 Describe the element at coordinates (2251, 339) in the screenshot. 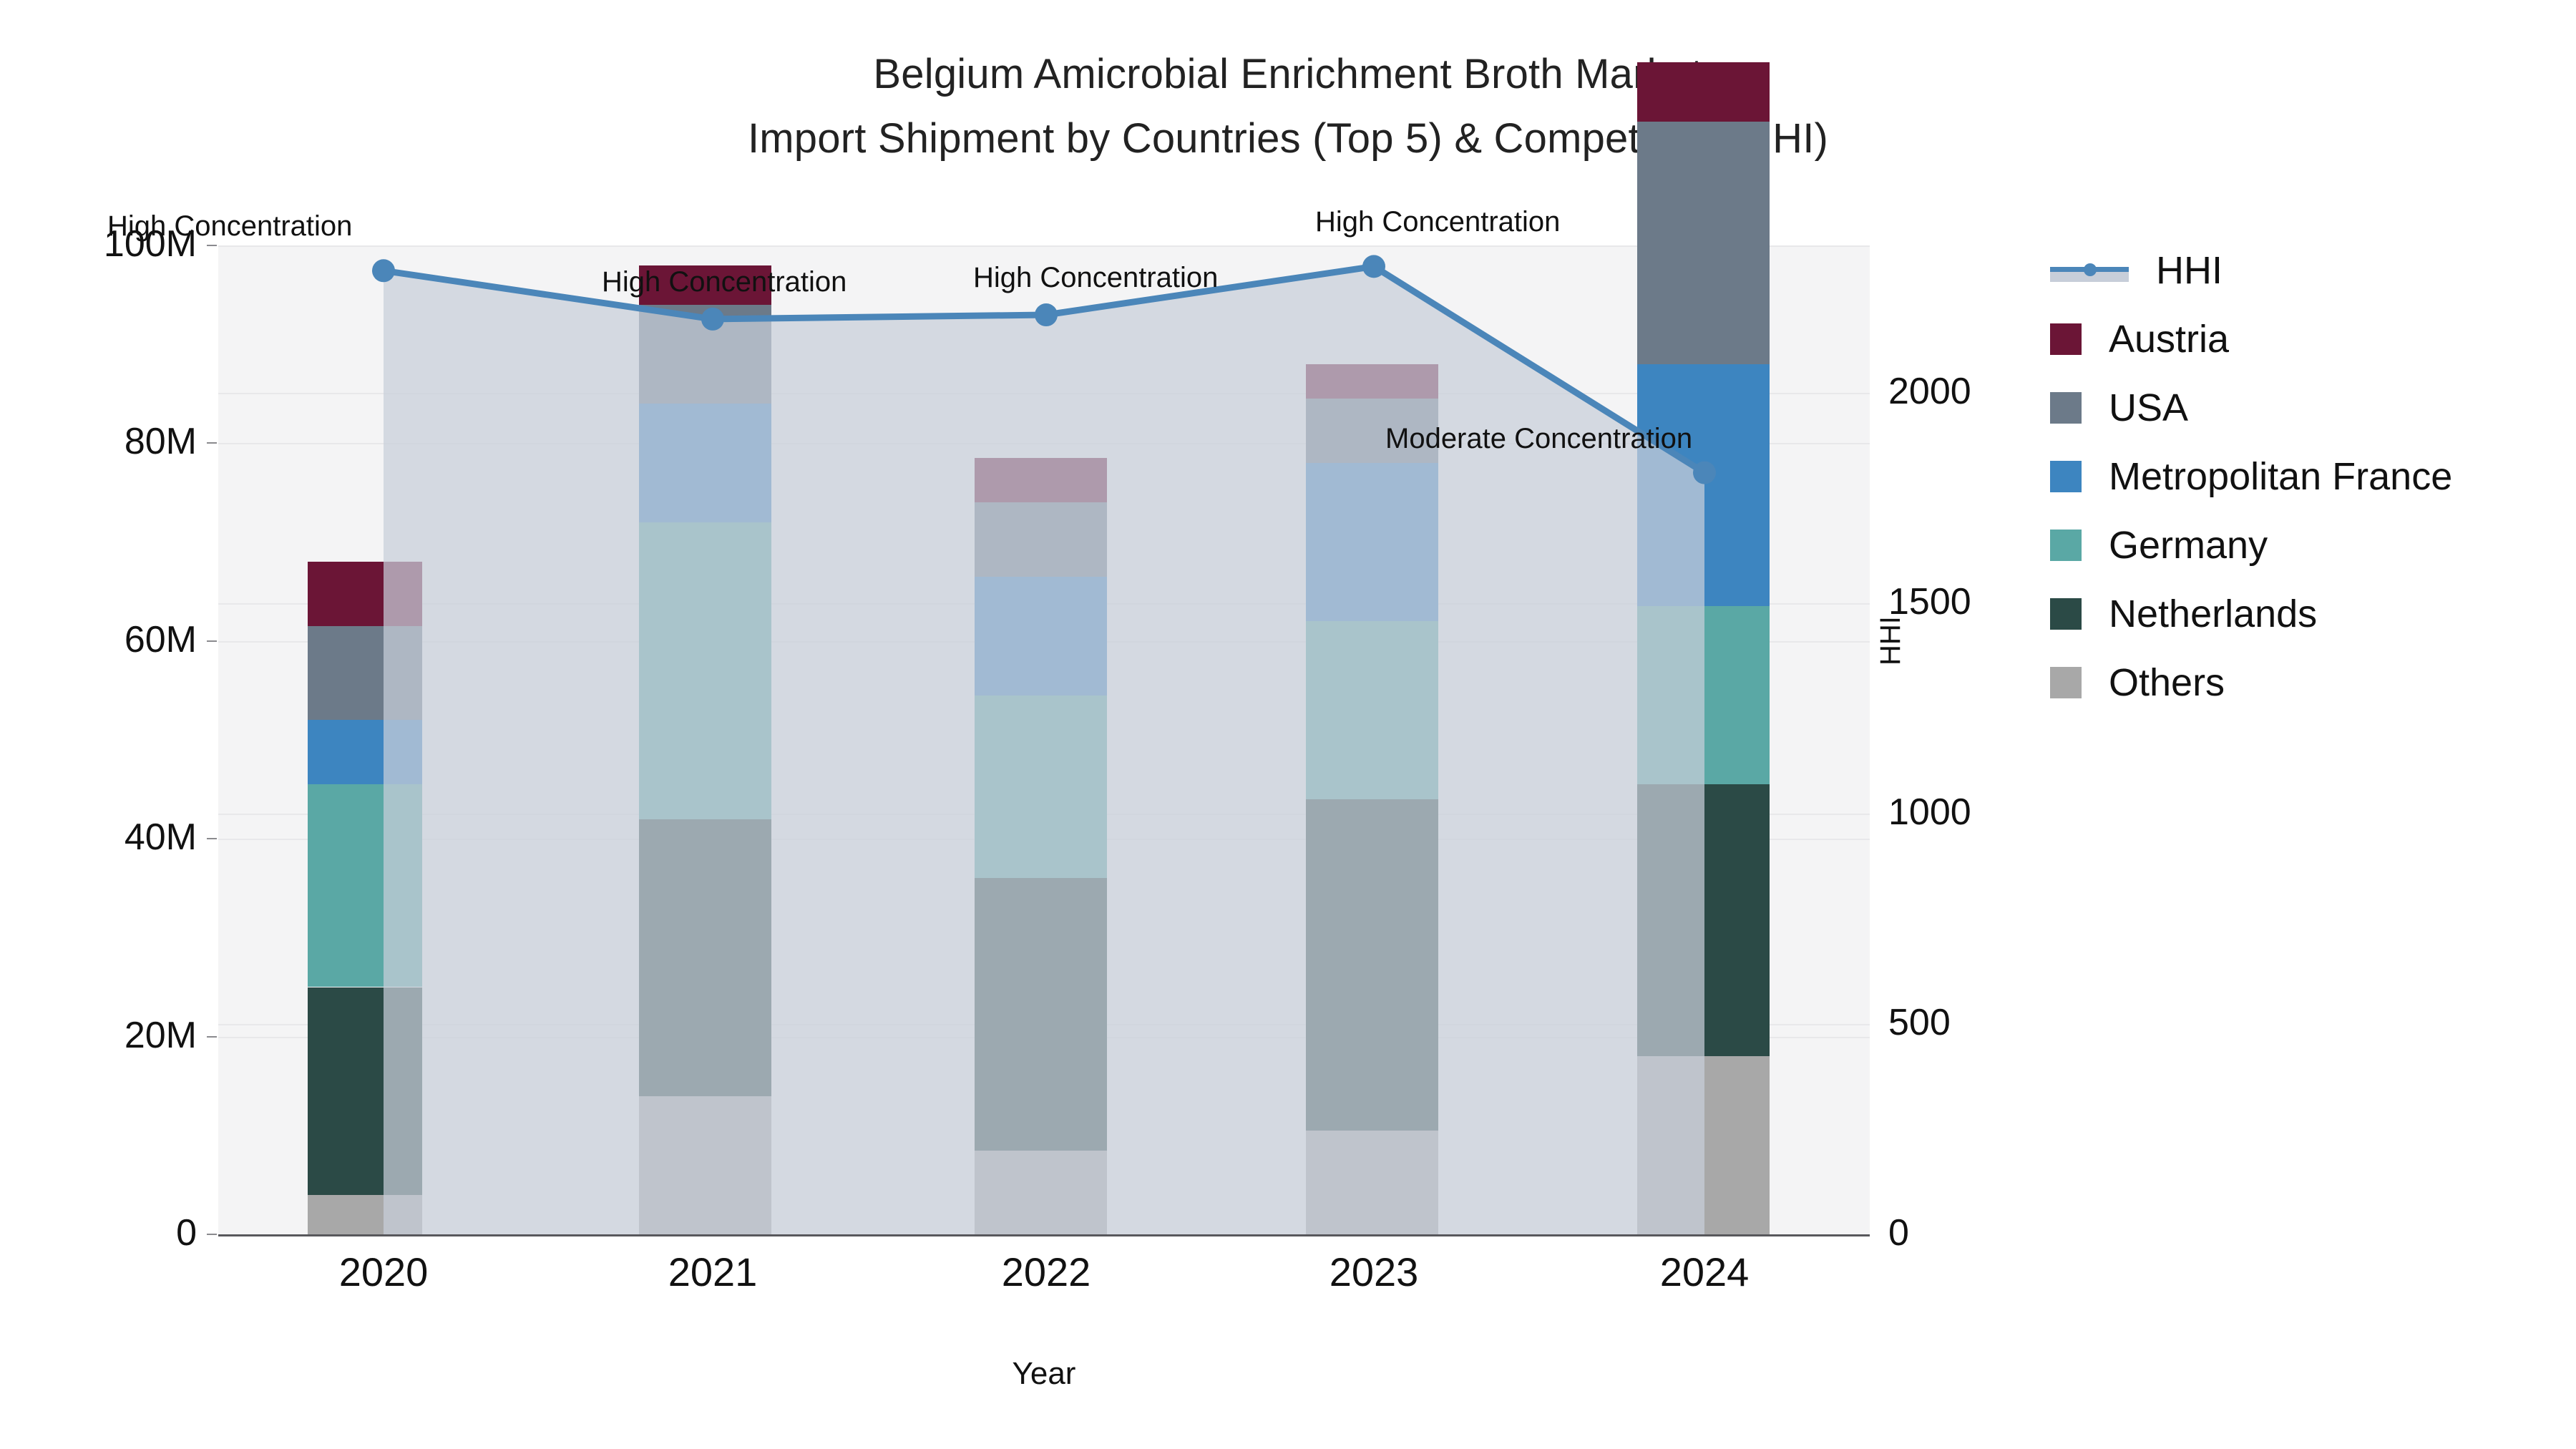

I see `legend-item-austria: Austria` at that location.